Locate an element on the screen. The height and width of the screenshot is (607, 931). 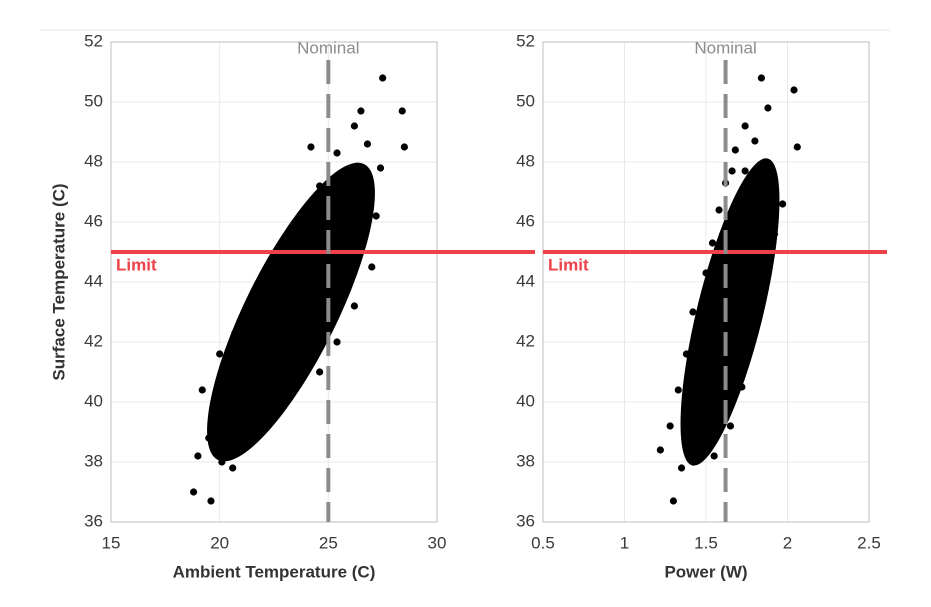
x-tick-label: 30 is located at coordinates (437, 542).